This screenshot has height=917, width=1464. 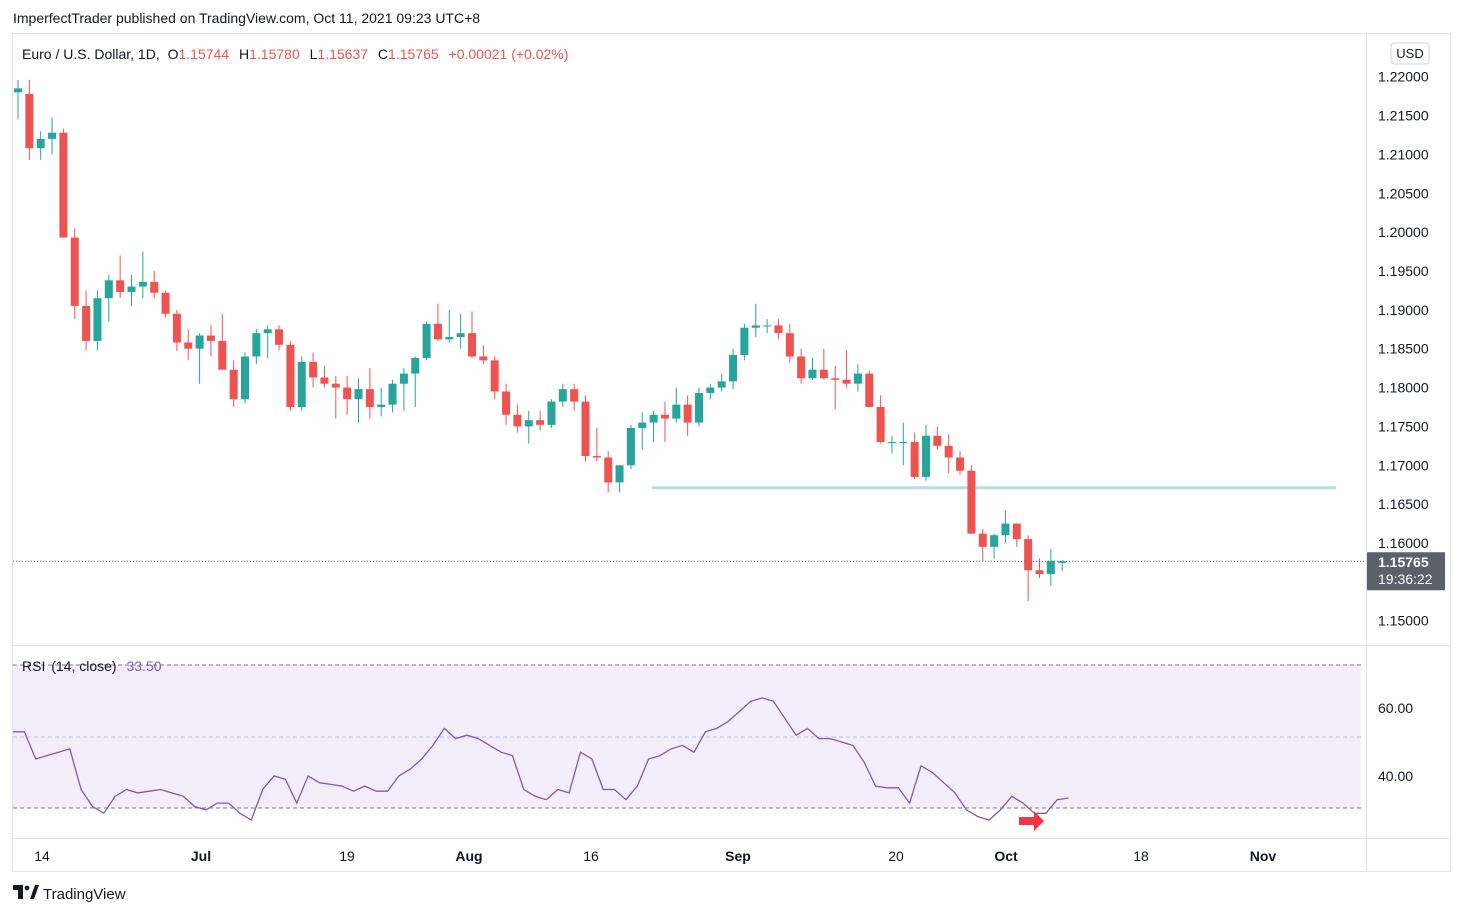 What do you see at coordinates (1410, 53) in the screenshot?
I see `currency-badge: USD` at bounding box center [1410, 53].